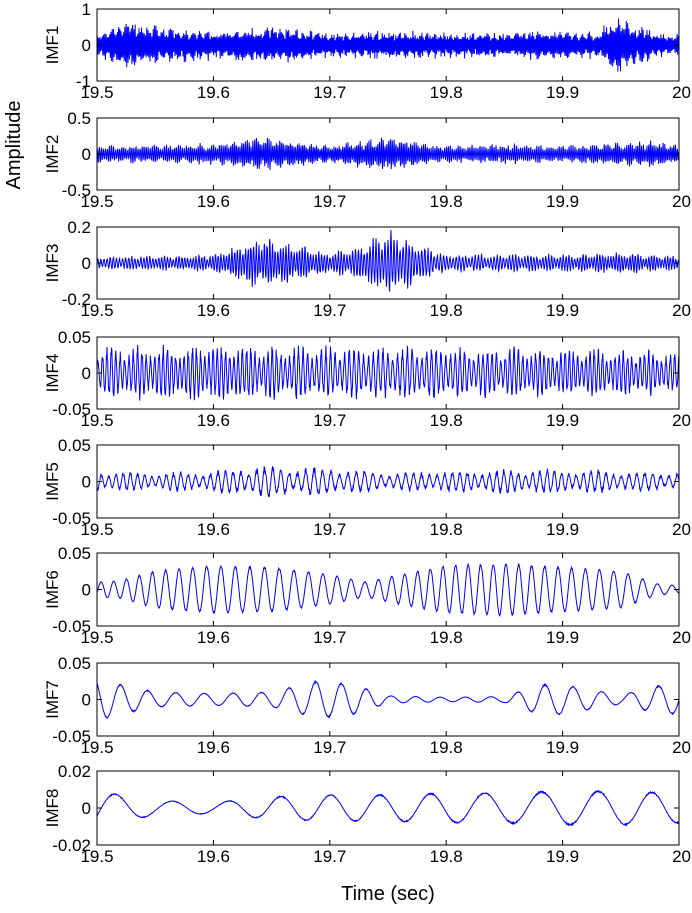 This screenshot has width=692, height=913. Describe the element at coordinates (52, 699) in the screenshot. I see `subplot-label: IMF7` at that location.